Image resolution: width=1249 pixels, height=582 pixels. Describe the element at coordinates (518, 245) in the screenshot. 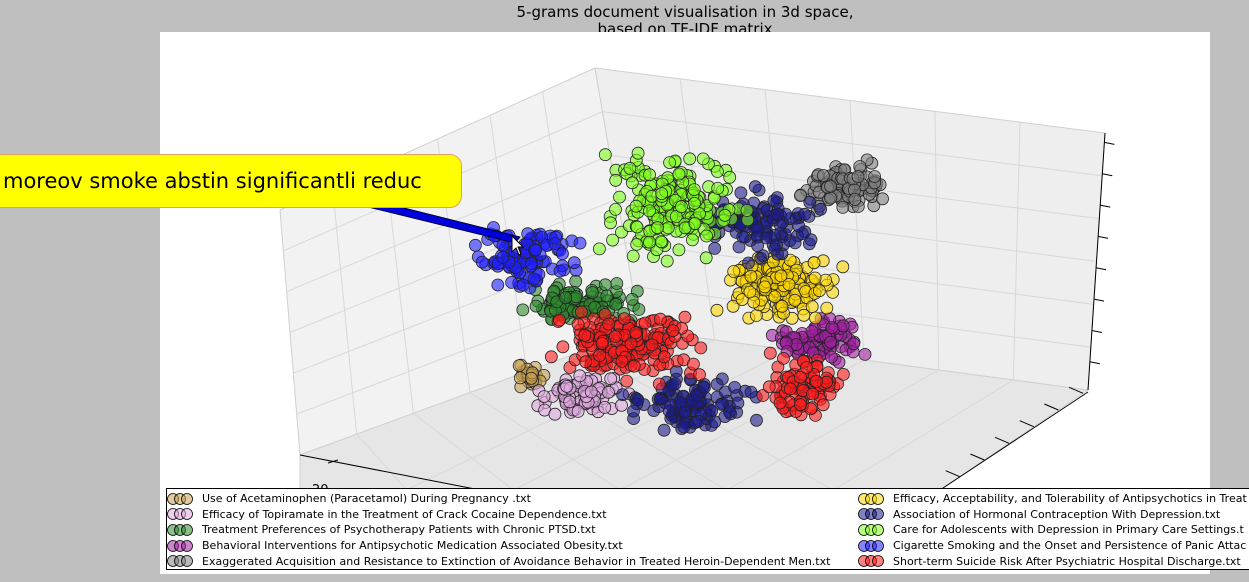

I see `mouse-cursor-icon` at that location.